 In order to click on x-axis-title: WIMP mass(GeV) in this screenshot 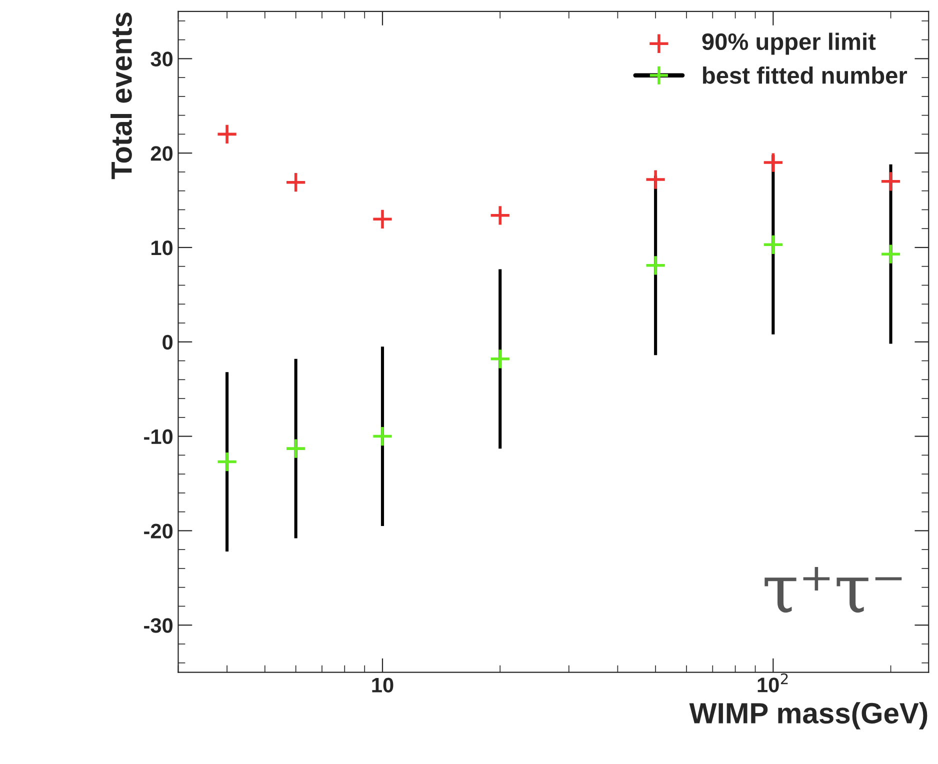, I will do `click(808, 716)`.